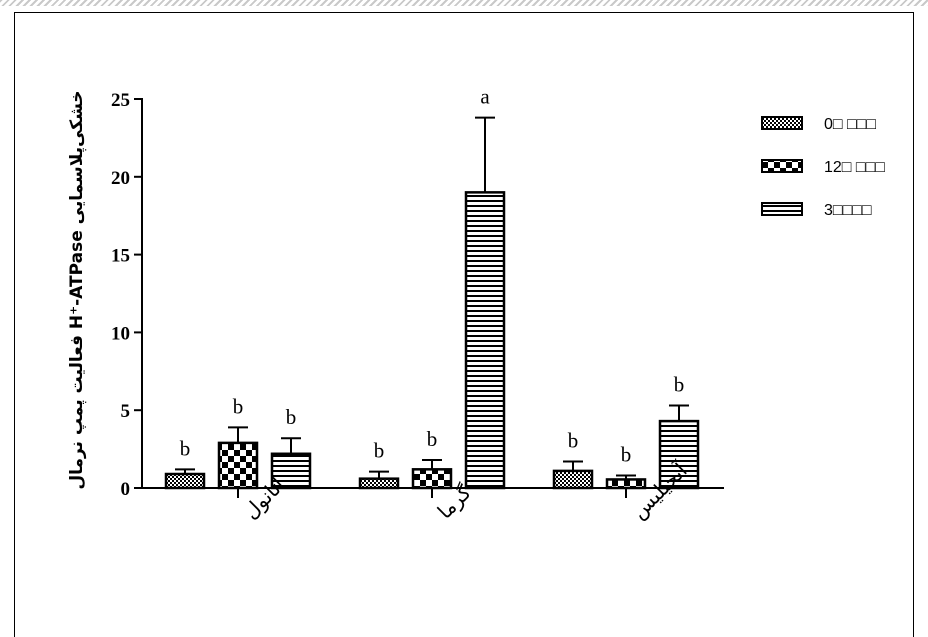 The width and height of the screenshot is (928, 637). What do you see at coordinates (823, 167) in the screenshot?
I see `legend: 0□ □□□ 12□ □□□ 3□□□□` at bounding box center [823, 167].